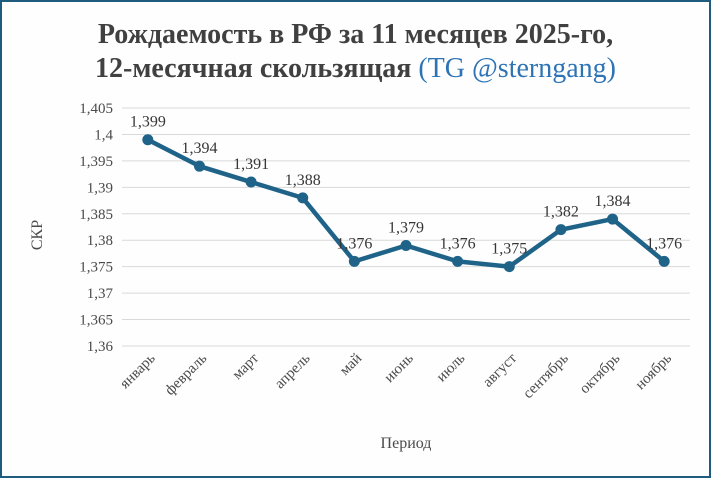  What do you see at coordinates (399, 368) in the screenshot?
I see `x-axis-category-label: июнь` at bounding box center [399, 368].